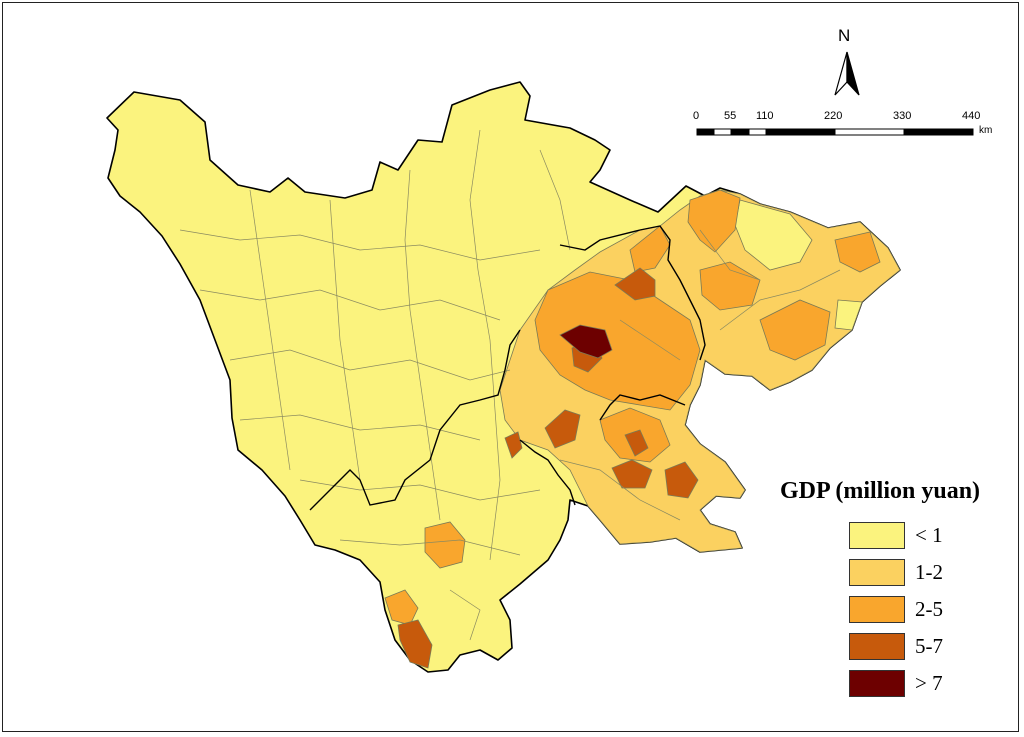  I want to click on legend-title: GDP (million yuan), so click(880, 491).